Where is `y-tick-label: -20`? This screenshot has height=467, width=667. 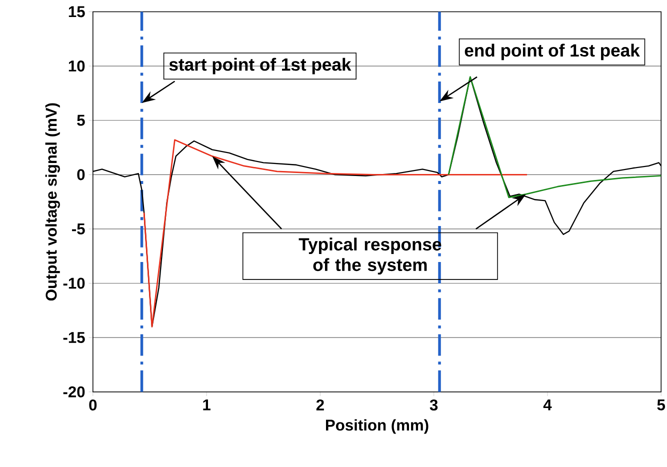 y-tick-label: -20 is located at coordinates (74, 392).